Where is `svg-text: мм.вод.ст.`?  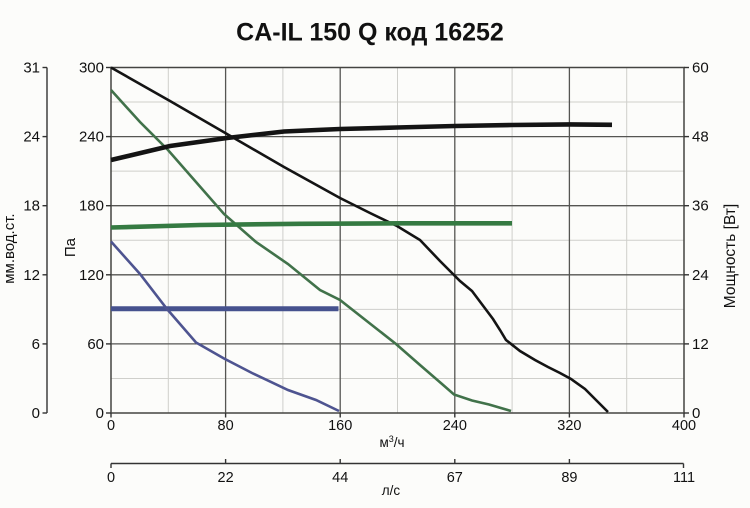 svg-text: мм.вод.ст. is located at coordinates (9, 248).